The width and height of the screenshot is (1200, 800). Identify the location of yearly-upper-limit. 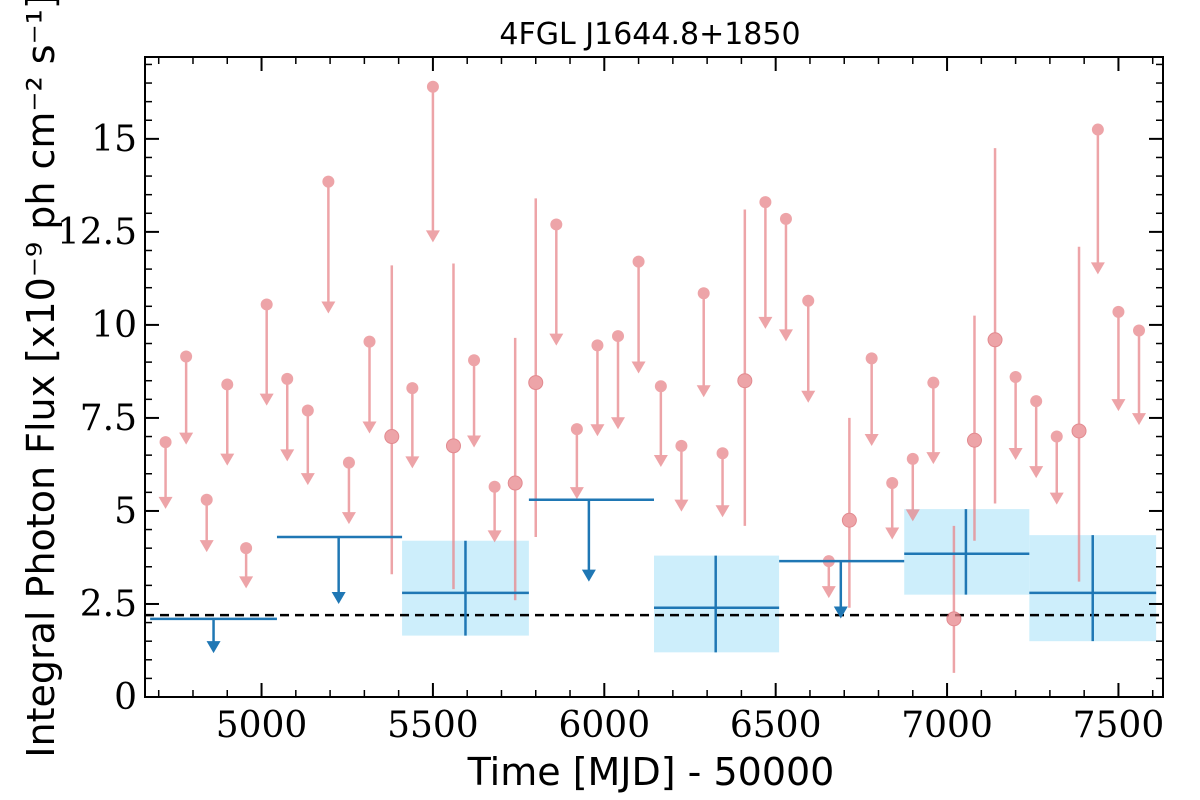
(339, 569).